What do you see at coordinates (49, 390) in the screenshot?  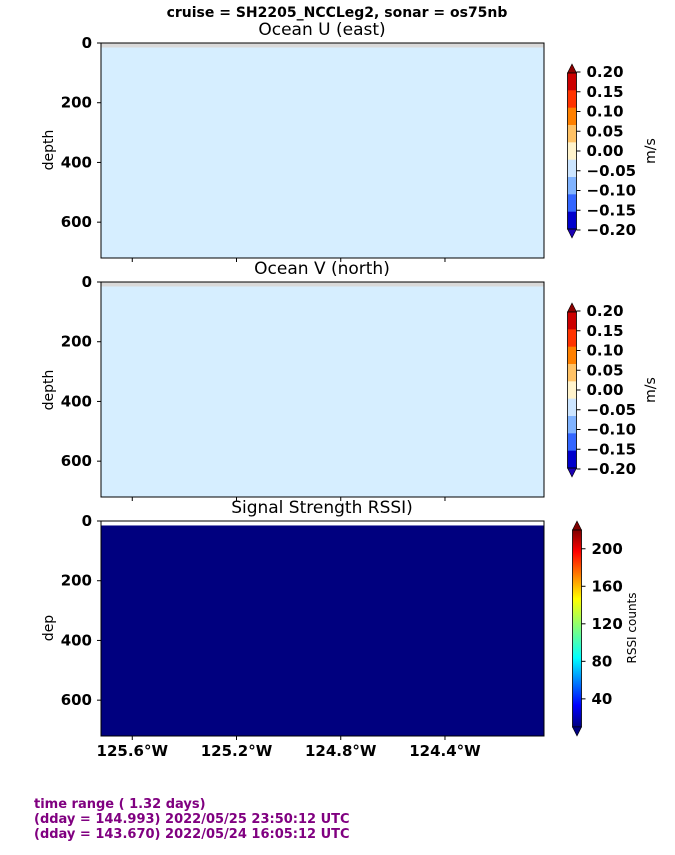 I see `ocean-v-ylabel: depth` at bounding box center [49, 390].